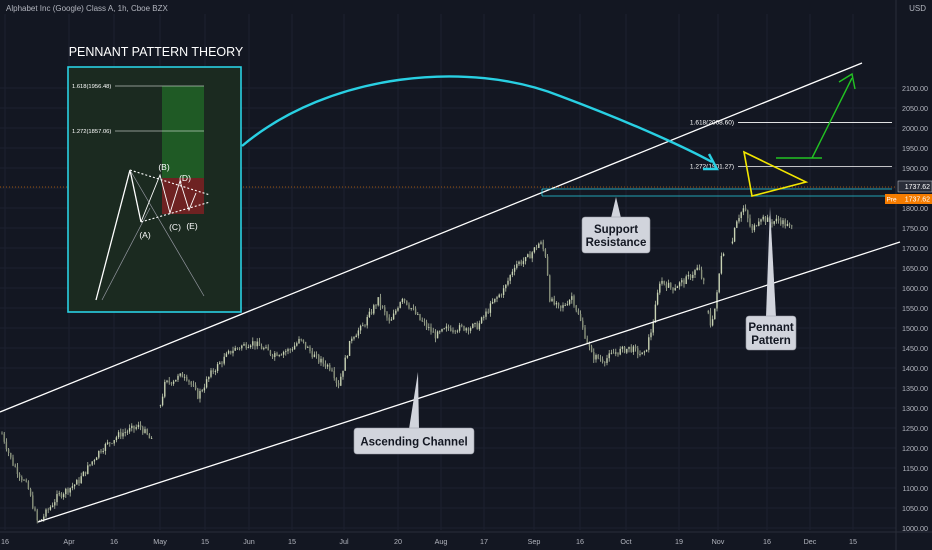 The image size is (932, 550). Describe the element at coordinates (484, 541) in the screenshot. I see `x-tick-label: 17` at that location.